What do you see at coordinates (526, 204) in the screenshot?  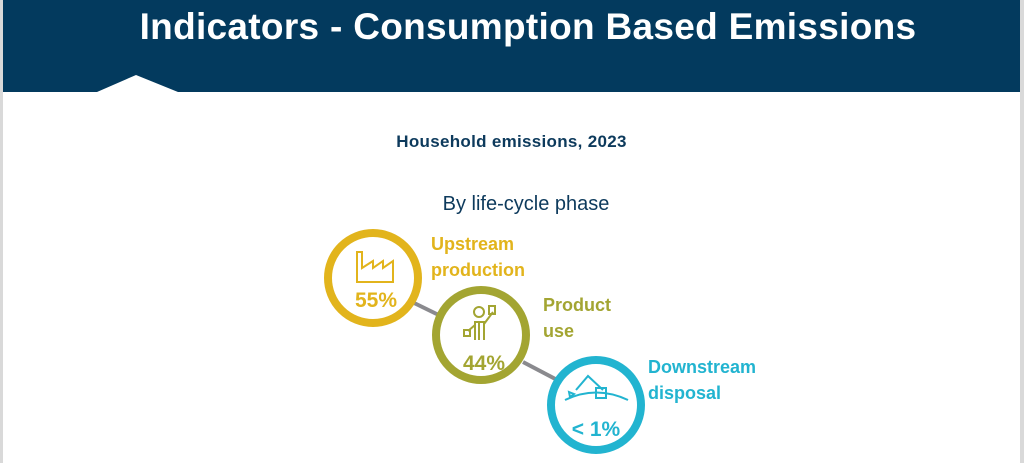 I see `section-title: By life-cycle phase` at bounding box center [526, 204].